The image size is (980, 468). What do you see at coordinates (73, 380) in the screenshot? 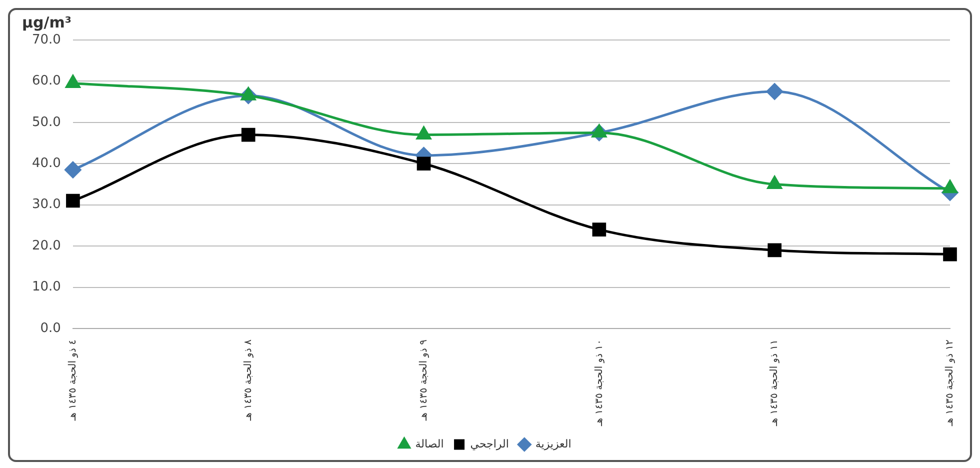
I see `x-tick-label: ٤ ذو الحجة ١٤٣٥ هـ` at bounding box center [73, 380].